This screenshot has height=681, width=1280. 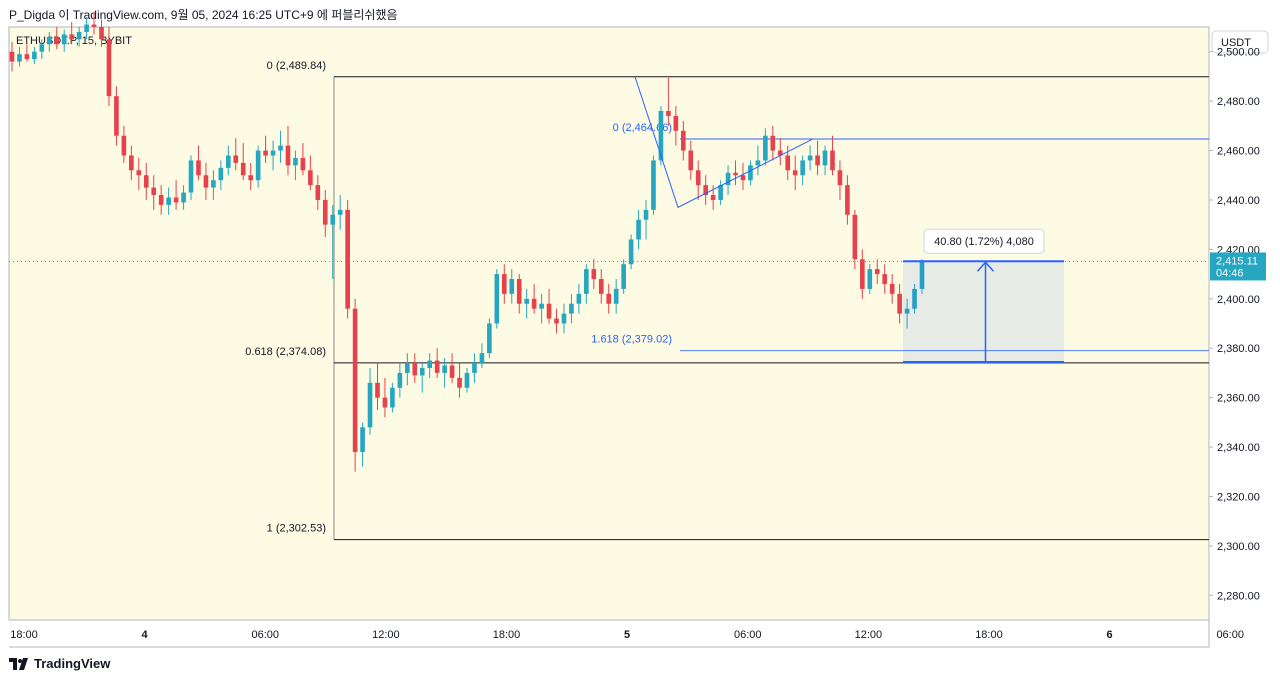 What do you see at coordinates (145, 635) in the screenshot?
I see `x-tick-label: 4` at bounding box center [145, 635].